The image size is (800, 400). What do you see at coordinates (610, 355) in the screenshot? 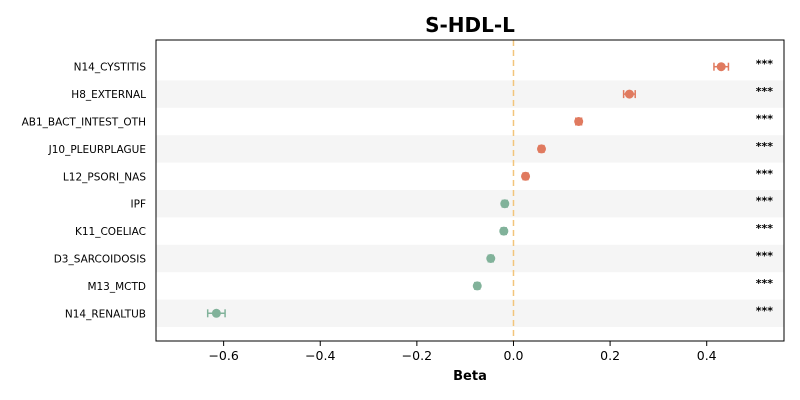
I see `x-tick-label: 0.2` at bounding box center [610, 355].